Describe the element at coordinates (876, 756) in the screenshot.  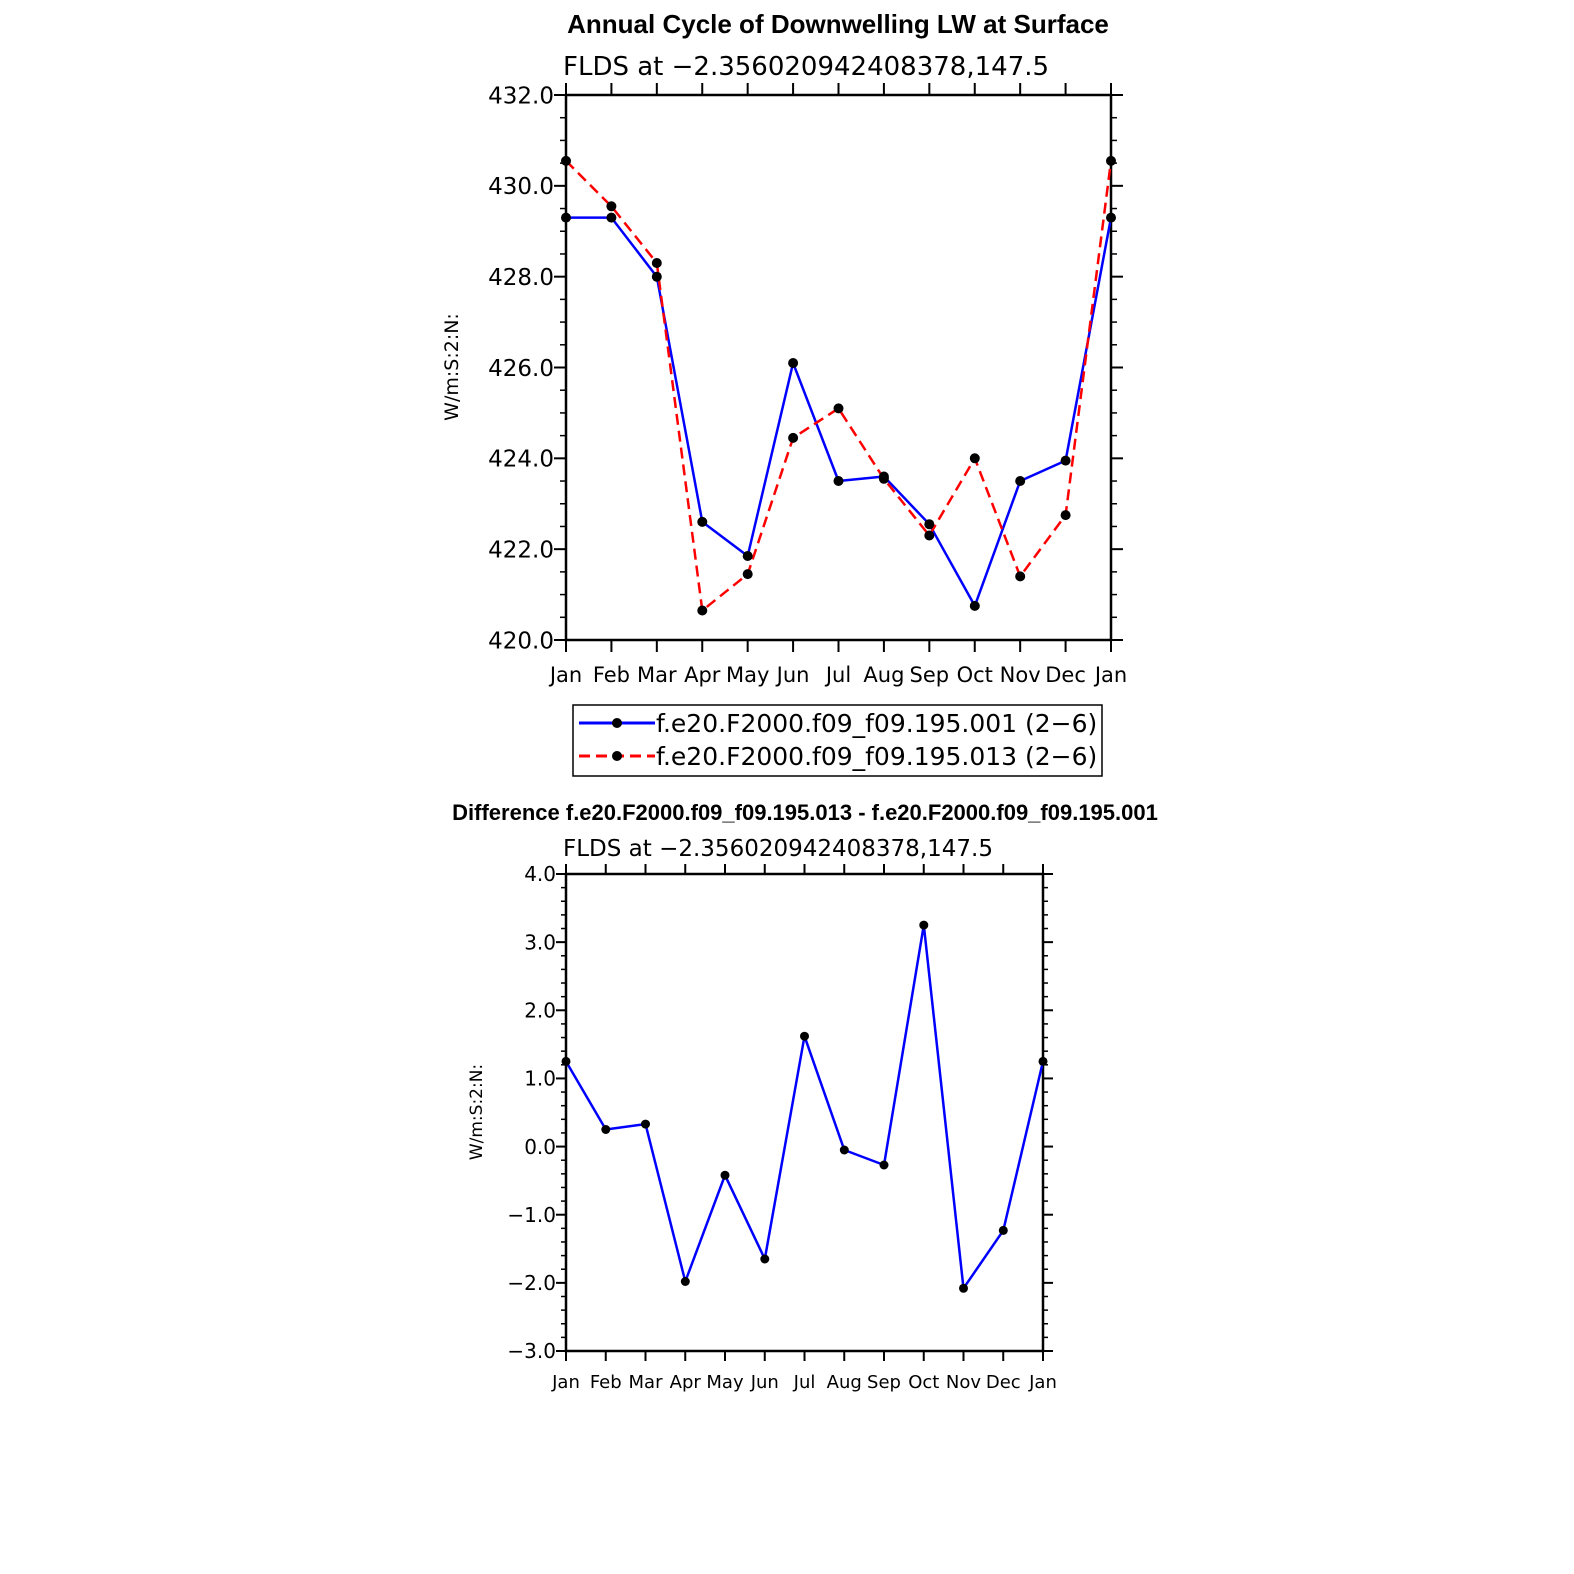
I see `legend-label-2: f.e20.F2000.f09_f09.195.013 (2−6)` at that location.